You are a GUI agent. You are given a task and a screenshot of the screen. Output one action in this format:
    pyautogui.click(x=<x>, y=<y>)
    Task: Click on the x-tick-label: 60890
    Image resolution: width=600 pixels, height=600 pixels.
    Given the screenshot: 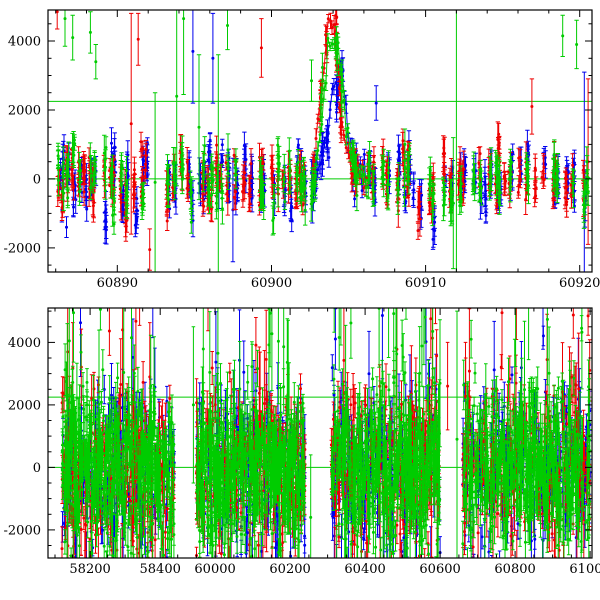 What is the action you would take?
    pyautogui.click(x=117, y=283)
    